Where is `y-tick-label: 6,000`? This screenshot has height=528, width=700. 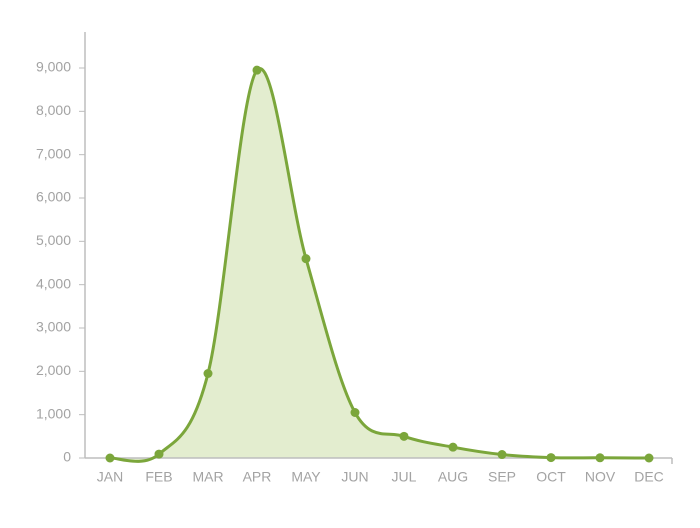
y-tick-label: 6,000 is located at coordinates (53, 197).